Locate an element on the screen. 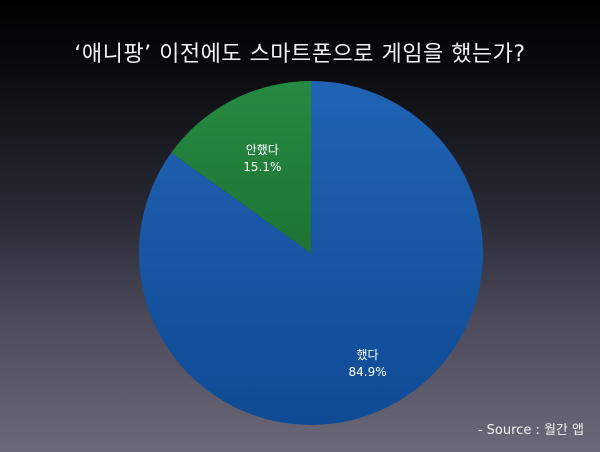 This screenshot has width=600, height=452. pie-labels: 했다 84.9% 안했다 15.1% is located at coordinates (314, 261).